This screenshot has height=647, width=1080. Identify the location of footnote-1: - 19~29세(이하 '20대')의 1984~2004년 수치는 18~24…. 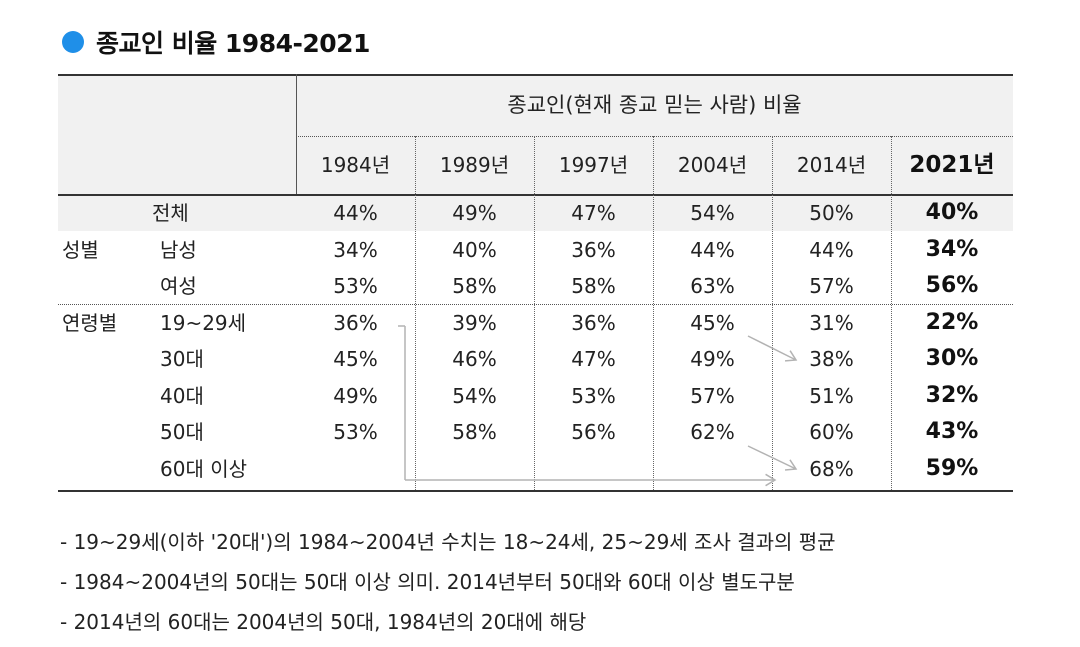
(448, 542).